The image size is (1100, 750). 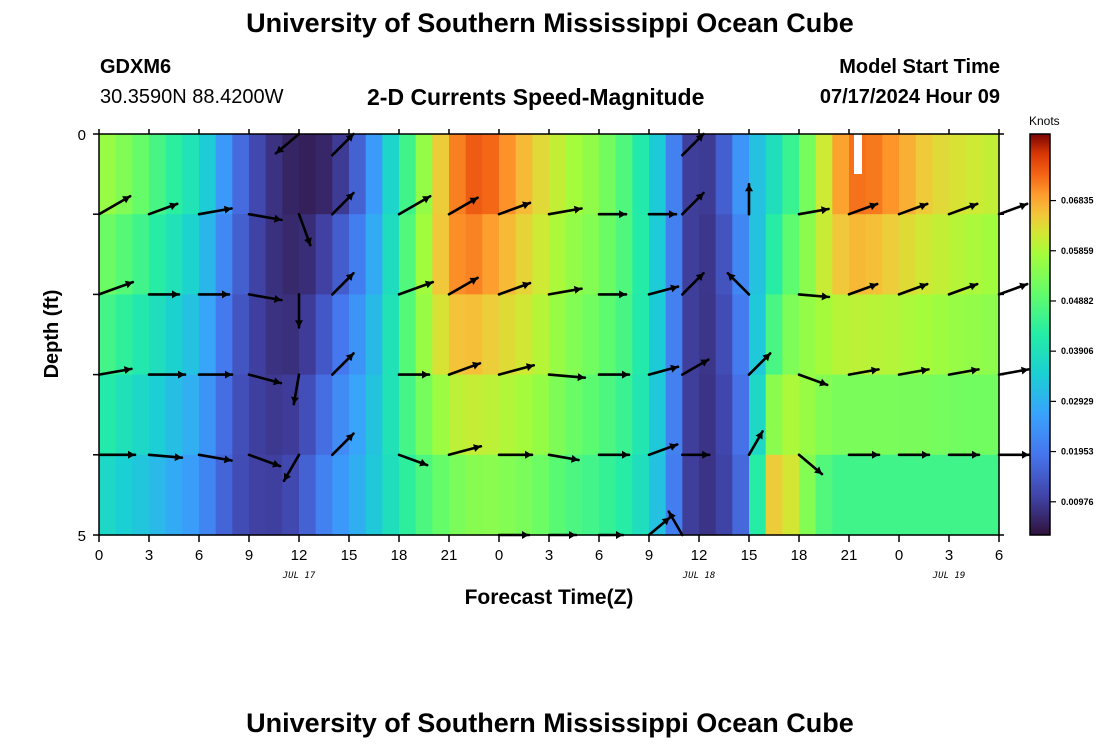 What do you see at coordinates (624, 576) in the screenshot?
I see `date-labels: JUL 17 JUL 18 JUL 19` at bounding box center [624, 576].